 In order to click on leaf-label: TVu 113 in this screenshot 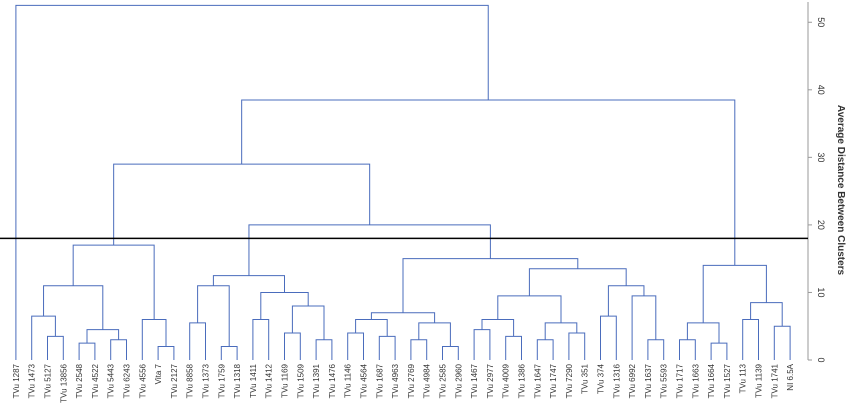, I will do `click(743, 378)`.